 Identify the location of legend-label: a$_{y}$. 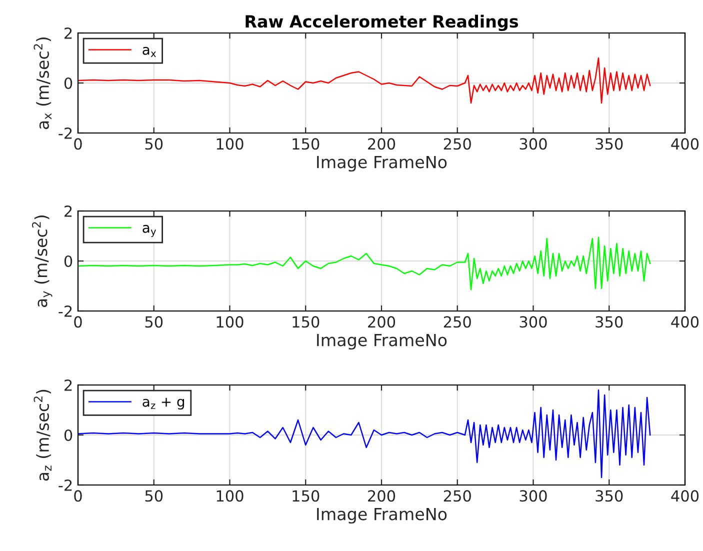
(149, 230).